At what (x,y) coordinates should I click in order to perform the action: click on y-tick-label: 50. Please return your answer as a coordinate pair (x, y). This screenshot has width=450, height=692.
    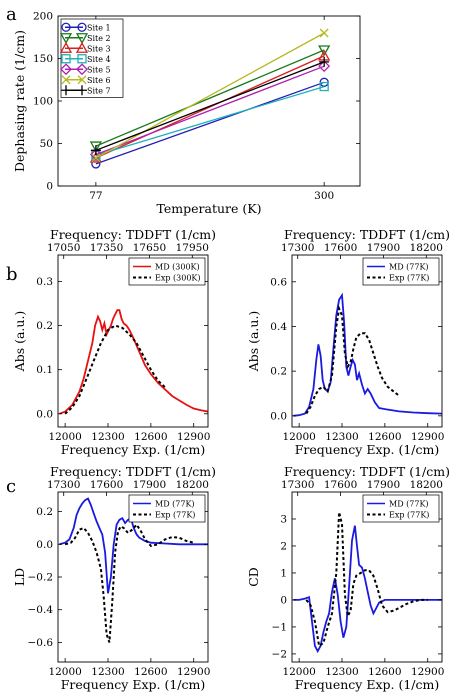
    Looking at the image, I should click on (46, 144).